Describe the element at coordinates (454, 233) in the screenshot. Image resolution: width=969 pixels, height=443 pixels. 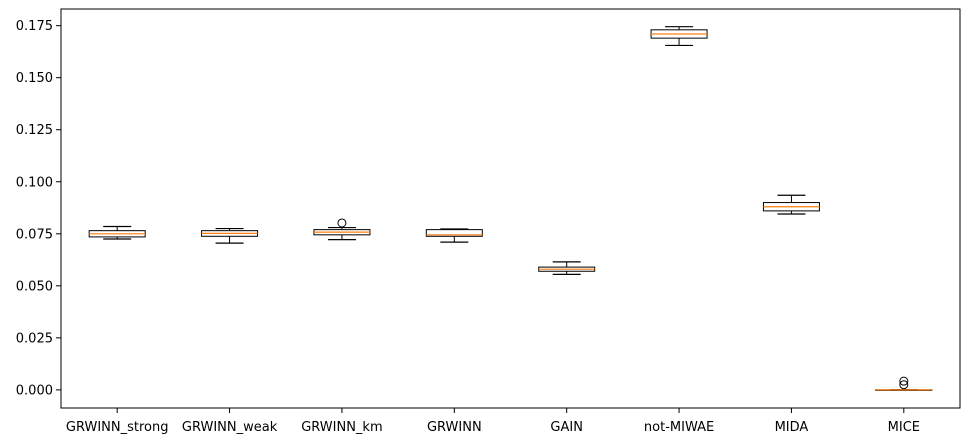
I see `iqr-box` at that location.